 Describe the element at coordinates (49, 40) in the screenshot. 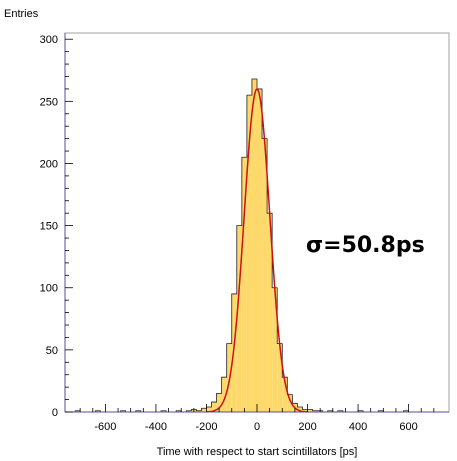

I see `y-tick-label: 300` at that location.